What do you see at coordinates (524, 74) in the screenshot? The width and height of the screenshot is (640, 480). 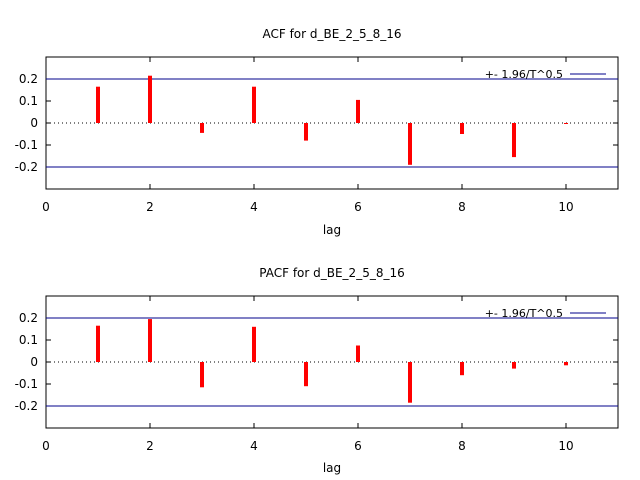 I see `acf-legend-label: +- 1.96/T^0.5` at bounding box center [524, 74].